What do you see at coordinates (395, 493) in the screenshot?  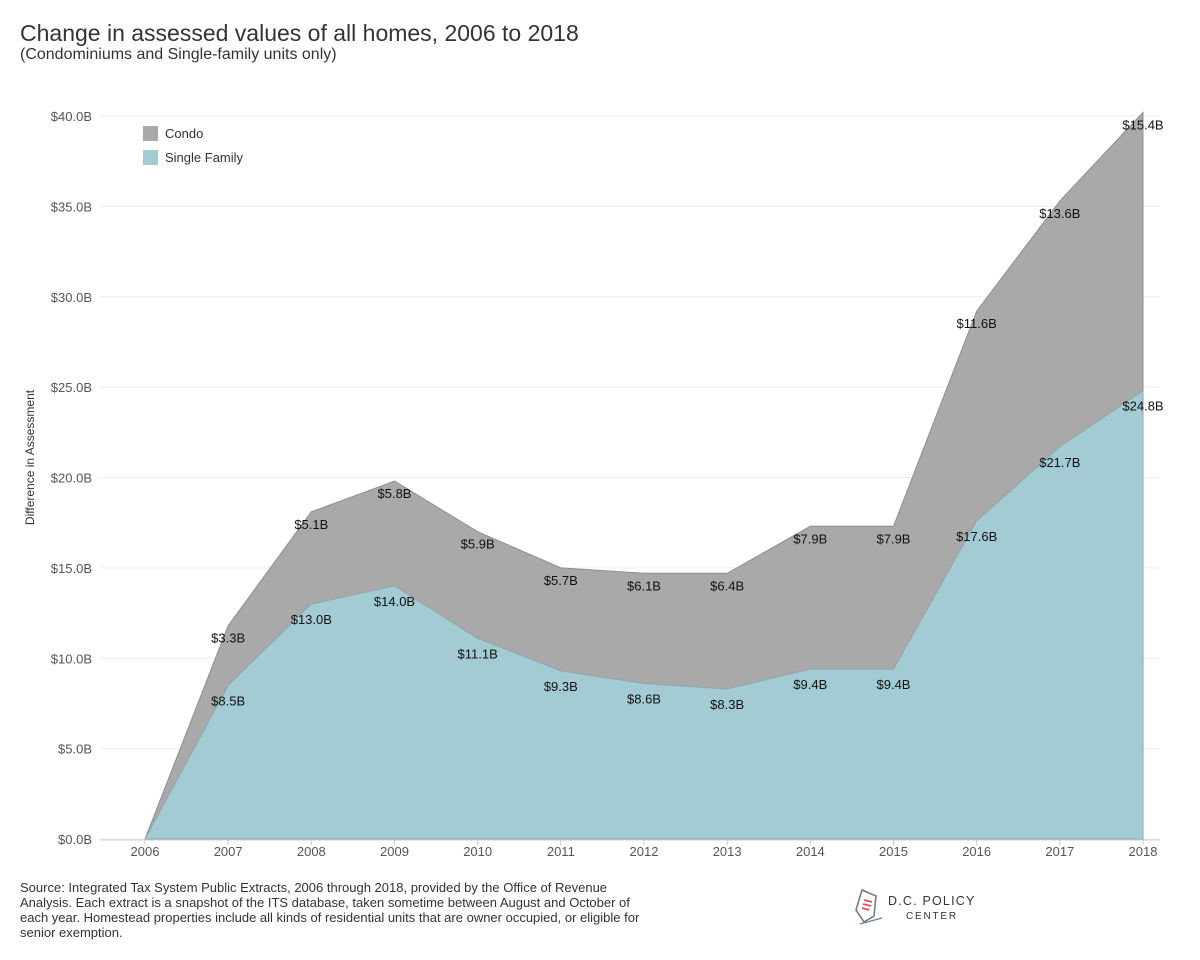 I see `condo-value-label: $5.8B` at bounding box center [395, 493].